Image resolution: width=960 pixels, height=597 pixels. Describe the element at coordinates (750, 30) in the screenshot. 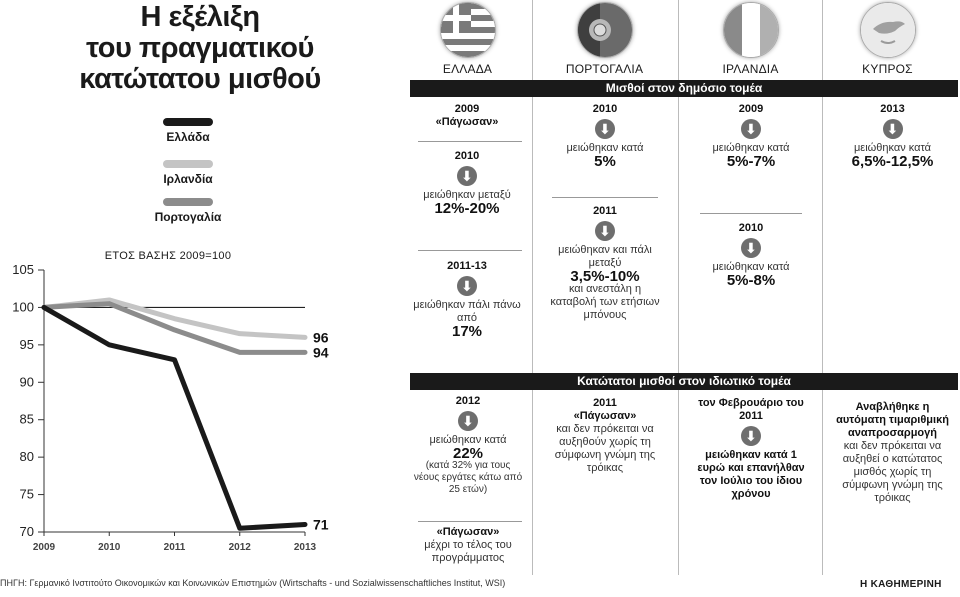

I see `ireland-flag-icon` at that location.